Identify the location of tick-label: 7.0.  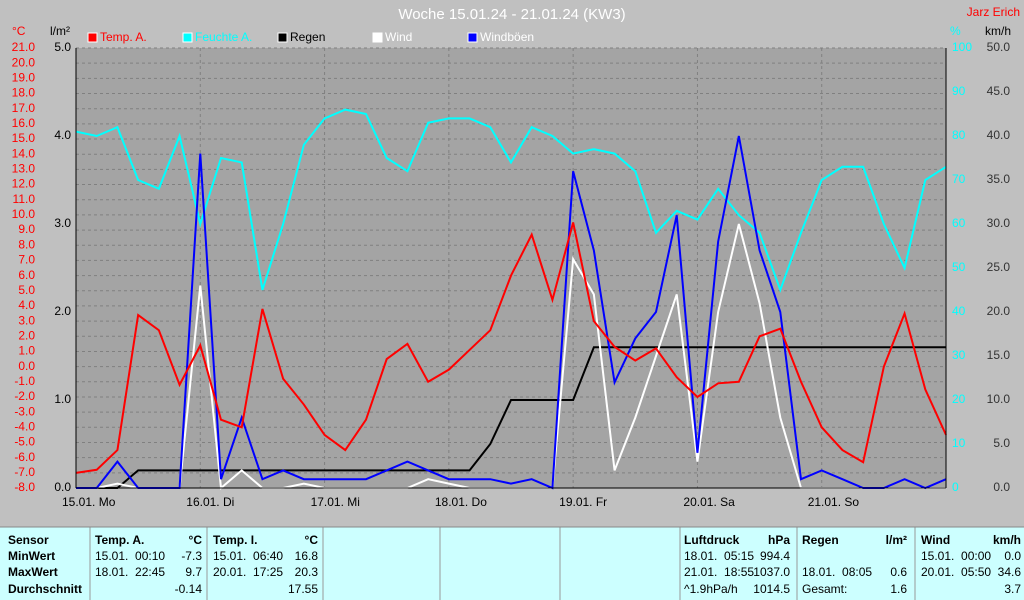
(26, 260).